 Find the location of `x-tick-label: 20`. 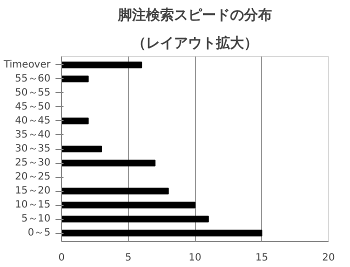

x-tick-label: 20 is located at coordinates (328, 258).